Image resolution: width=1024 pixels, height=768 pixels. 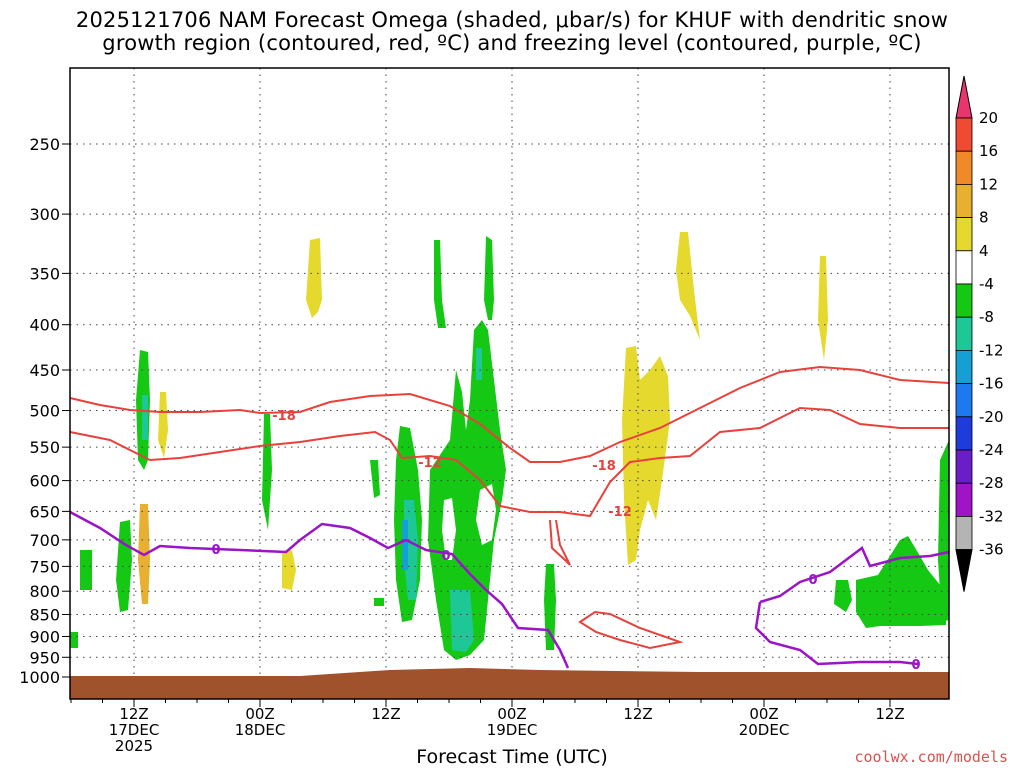 I want to click on y-tick-label: 1000, so click(x=39, y=677).